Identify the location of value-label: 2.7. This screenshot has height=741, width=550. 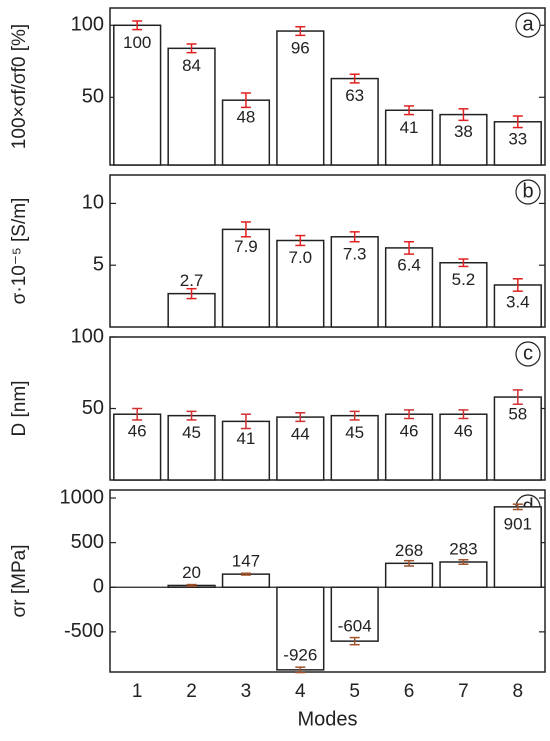
(192, 280).